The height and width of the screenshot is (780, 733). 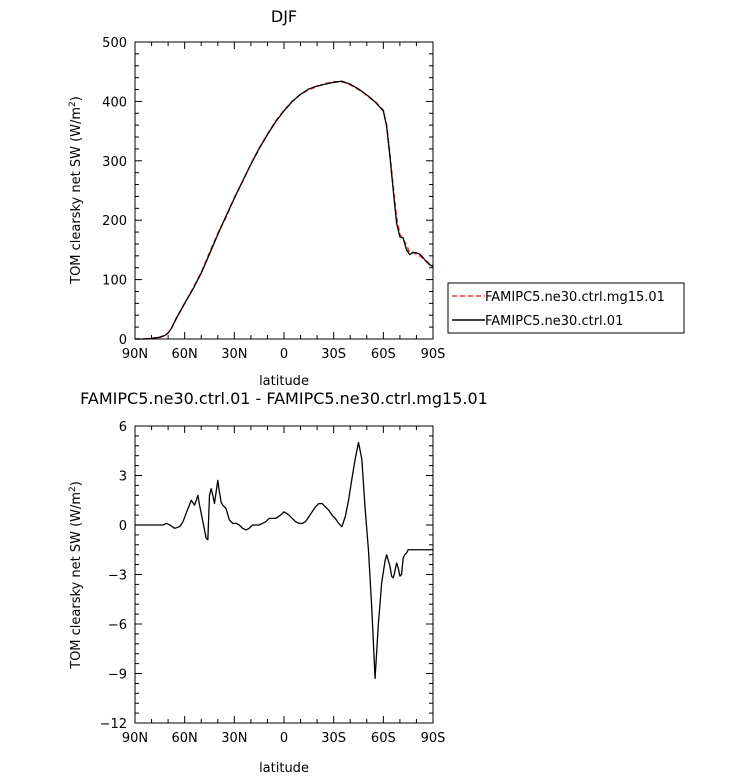 What do you see at coordinates (575, 297) in the screenshot?
I see `legend-label-ctrl-mg15: FAMIPC5.ne30.ctrl.mg15.01` at bounding box center [575, 297].